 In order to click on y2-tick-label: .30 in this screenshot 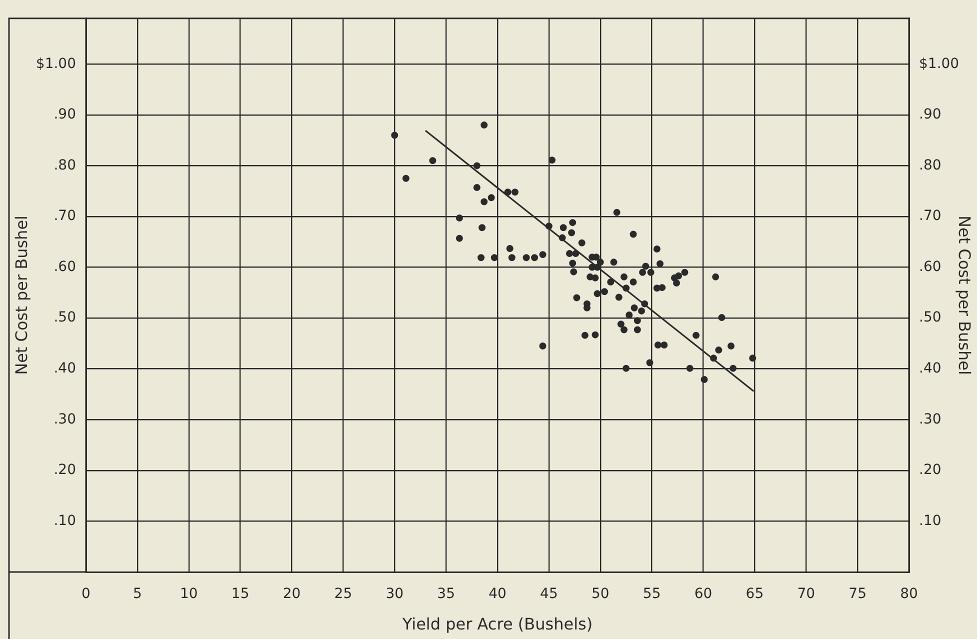, I will do `click(930, 419)`.